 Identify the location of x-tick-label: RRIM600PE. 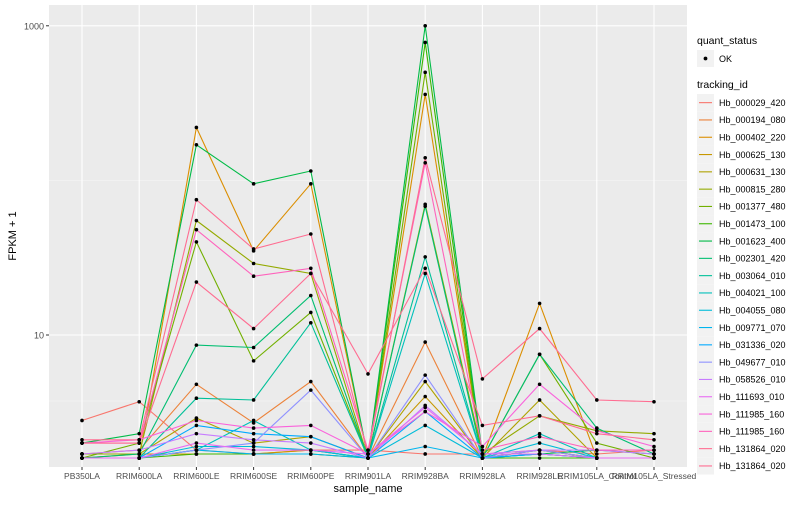
(311, 476).